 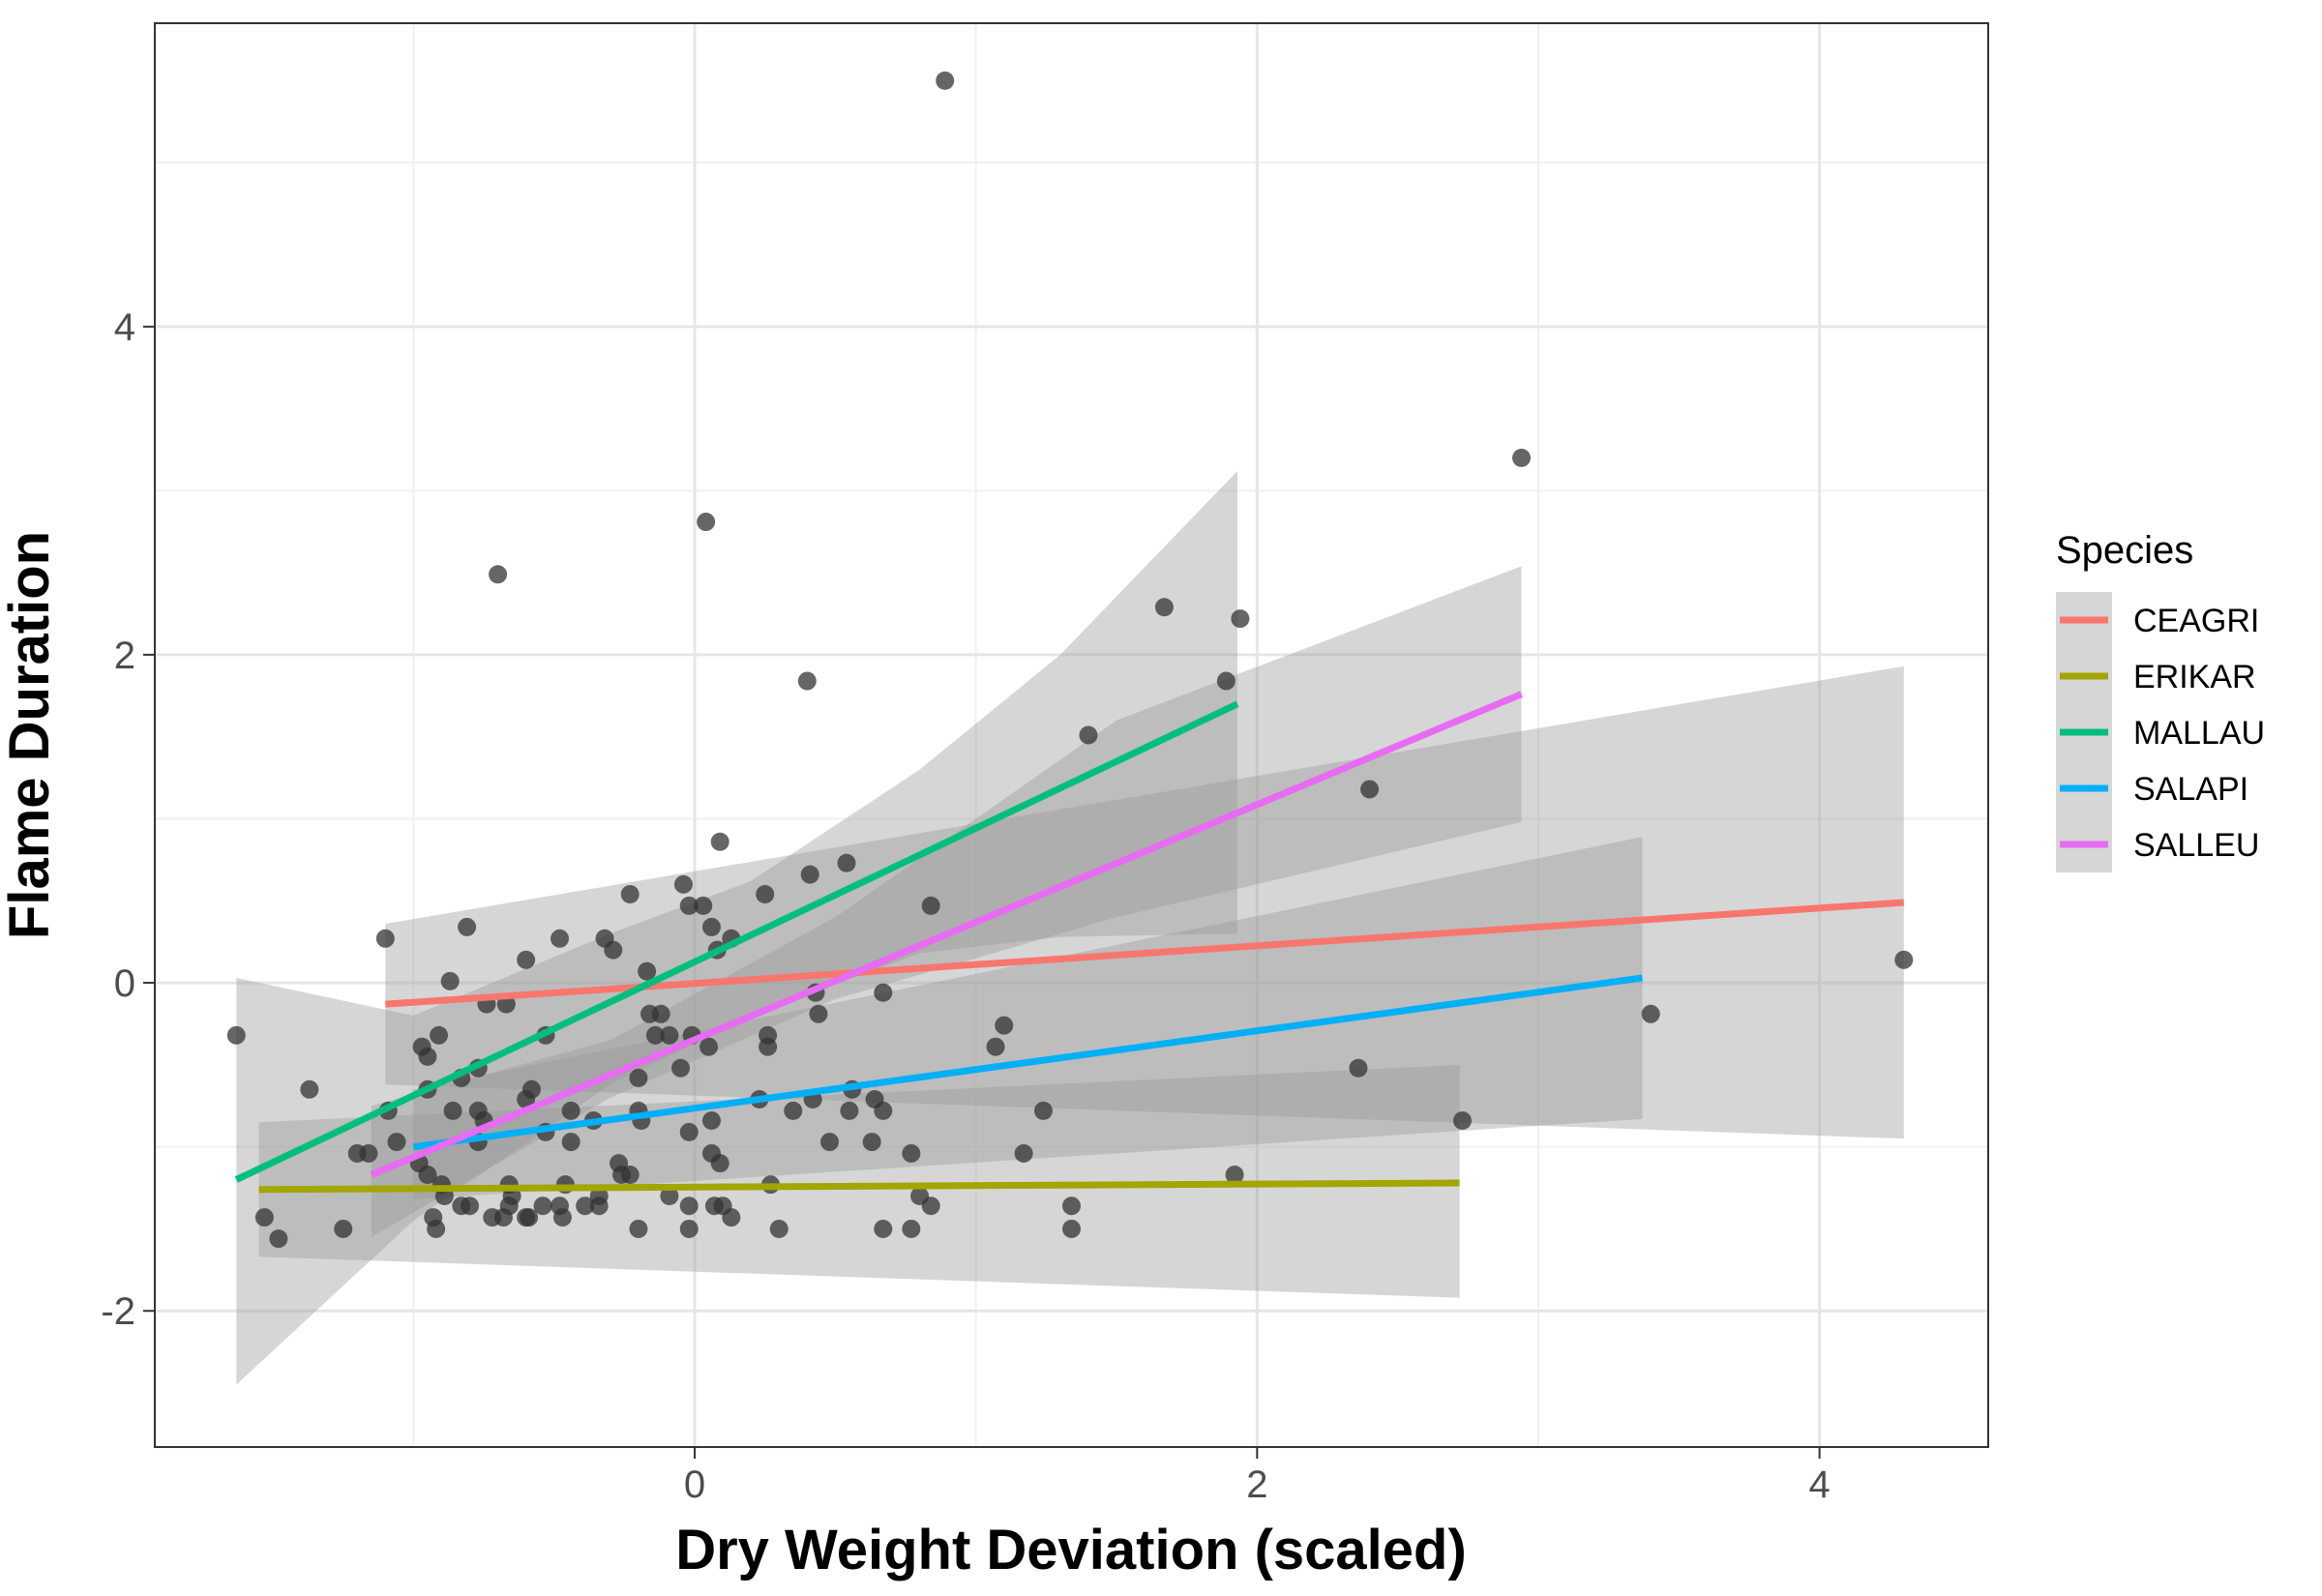 I want to click on regression-line-salapi, so click(x=1027, y=1062).